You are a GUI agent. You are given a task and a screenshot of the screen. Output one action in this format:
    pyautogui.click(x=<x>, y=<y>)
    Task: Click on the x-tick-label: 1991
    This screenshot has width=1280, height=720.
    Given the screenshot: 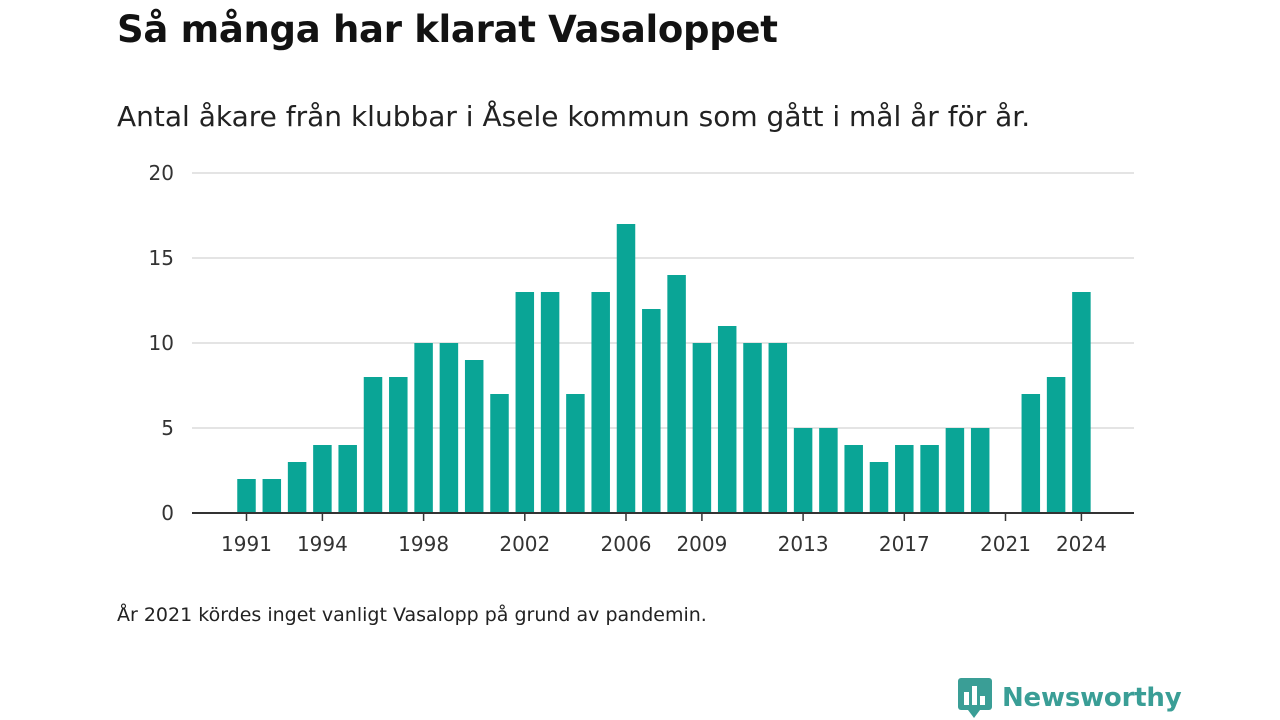 What is the action you would take?
    pyautogui.click(x=246, y=544)
    